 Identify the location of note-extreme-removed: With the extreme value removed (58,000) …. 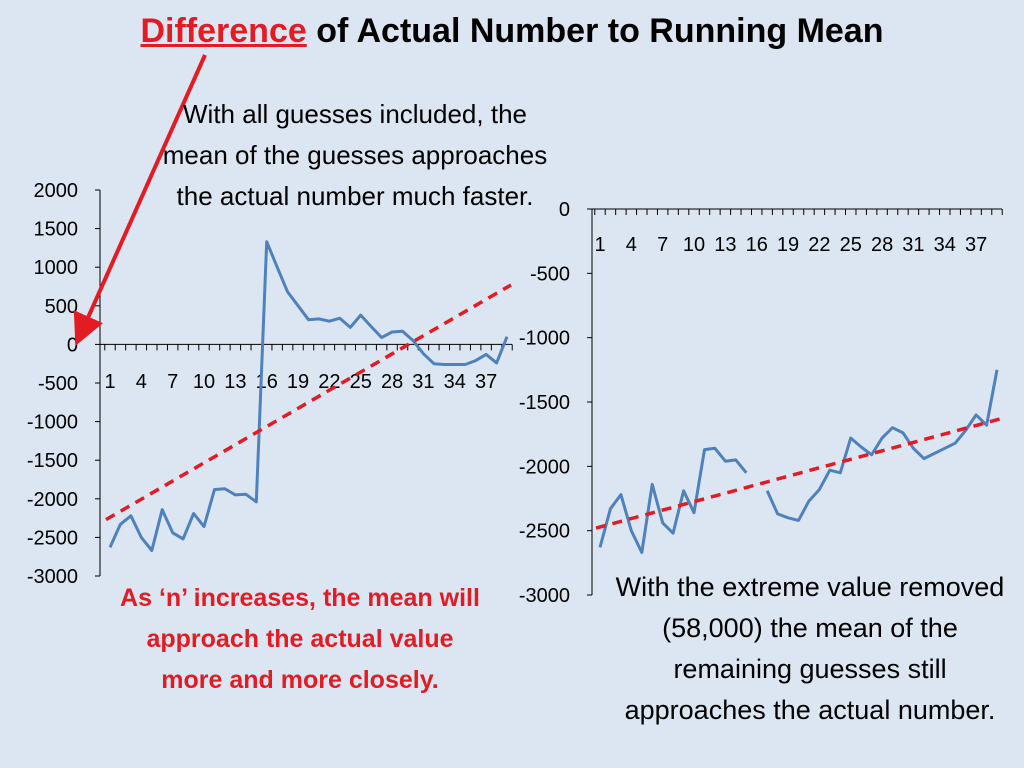
(810, 648).